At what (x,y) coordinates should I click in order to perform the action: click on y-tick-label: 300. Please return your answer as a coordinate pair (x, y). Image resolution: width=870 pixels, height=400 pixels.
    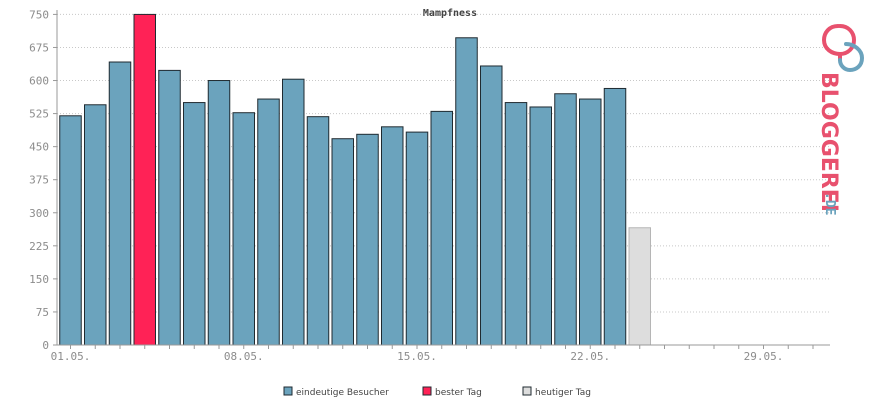
    Looking at the image, I should click on (39, 213).